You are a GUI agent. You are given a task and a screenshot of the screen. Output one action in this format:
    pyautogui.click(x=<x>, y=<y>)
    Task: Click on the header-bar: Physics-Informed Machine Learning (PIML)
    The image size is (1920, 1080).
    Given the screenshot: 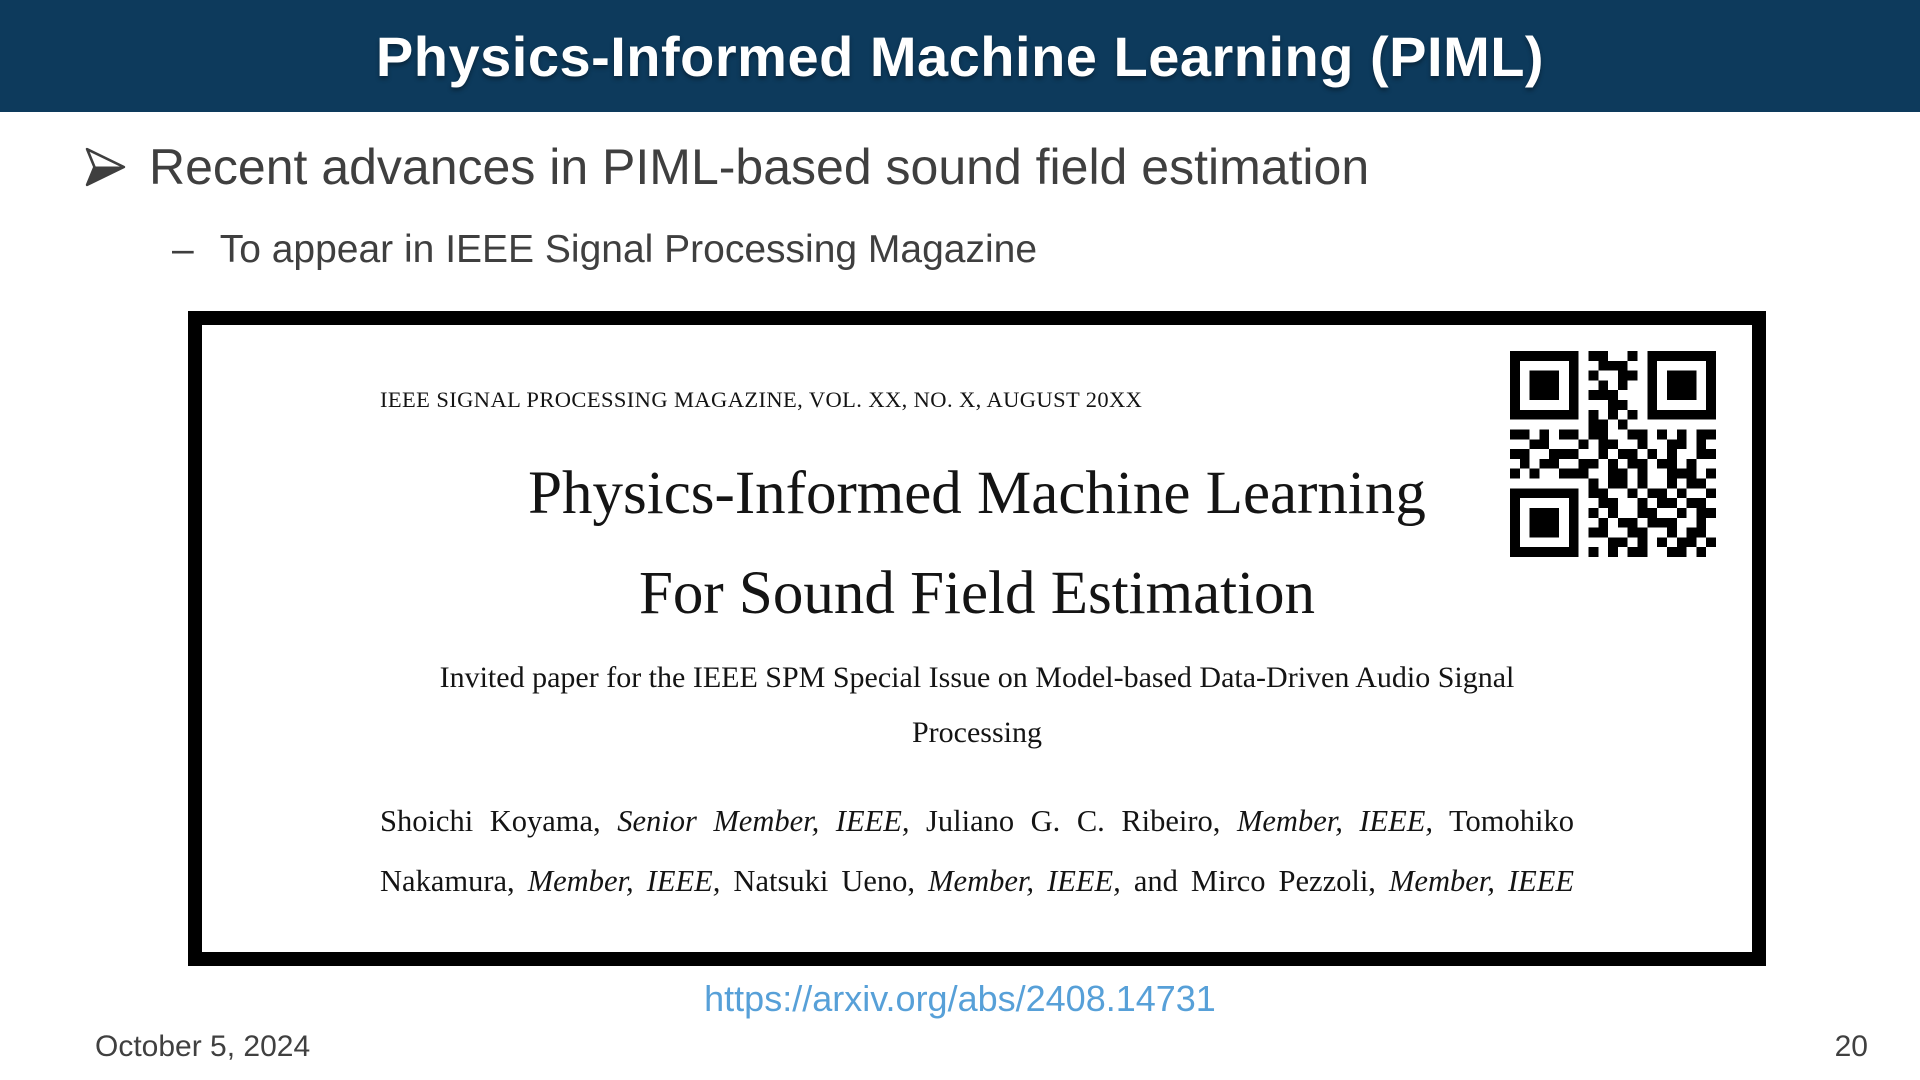 What is the action you would take?
    pyautogui.click(x=960, y=56)
    